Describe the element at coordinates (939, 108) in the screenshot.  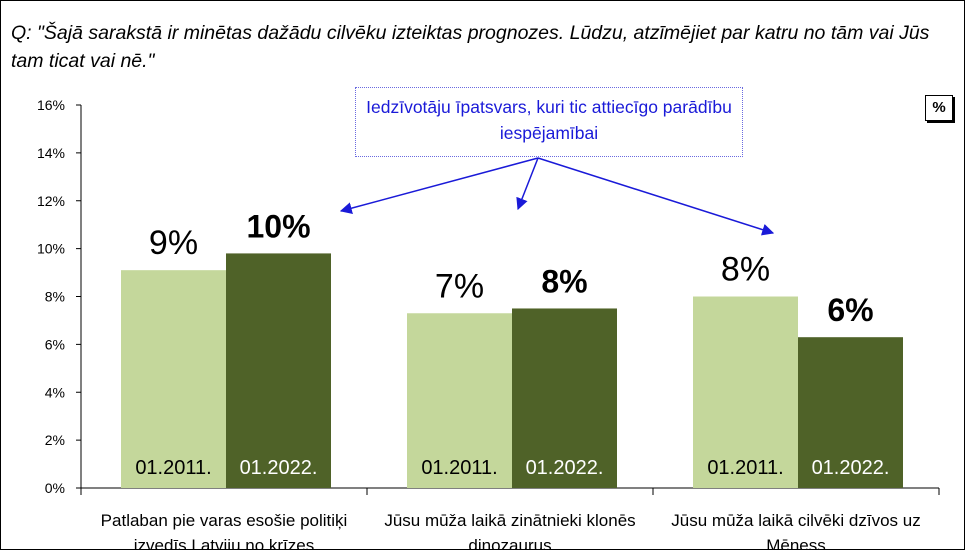
I see `unit-badge: %` at that location.